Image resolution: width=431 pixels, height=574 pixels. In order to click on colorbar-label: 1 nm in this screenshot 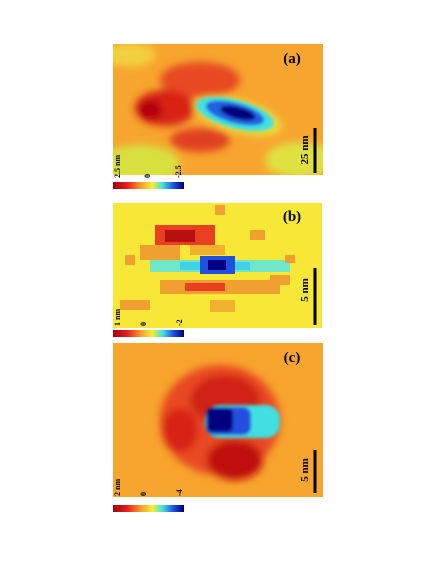, I will do `click(117, 317)`.